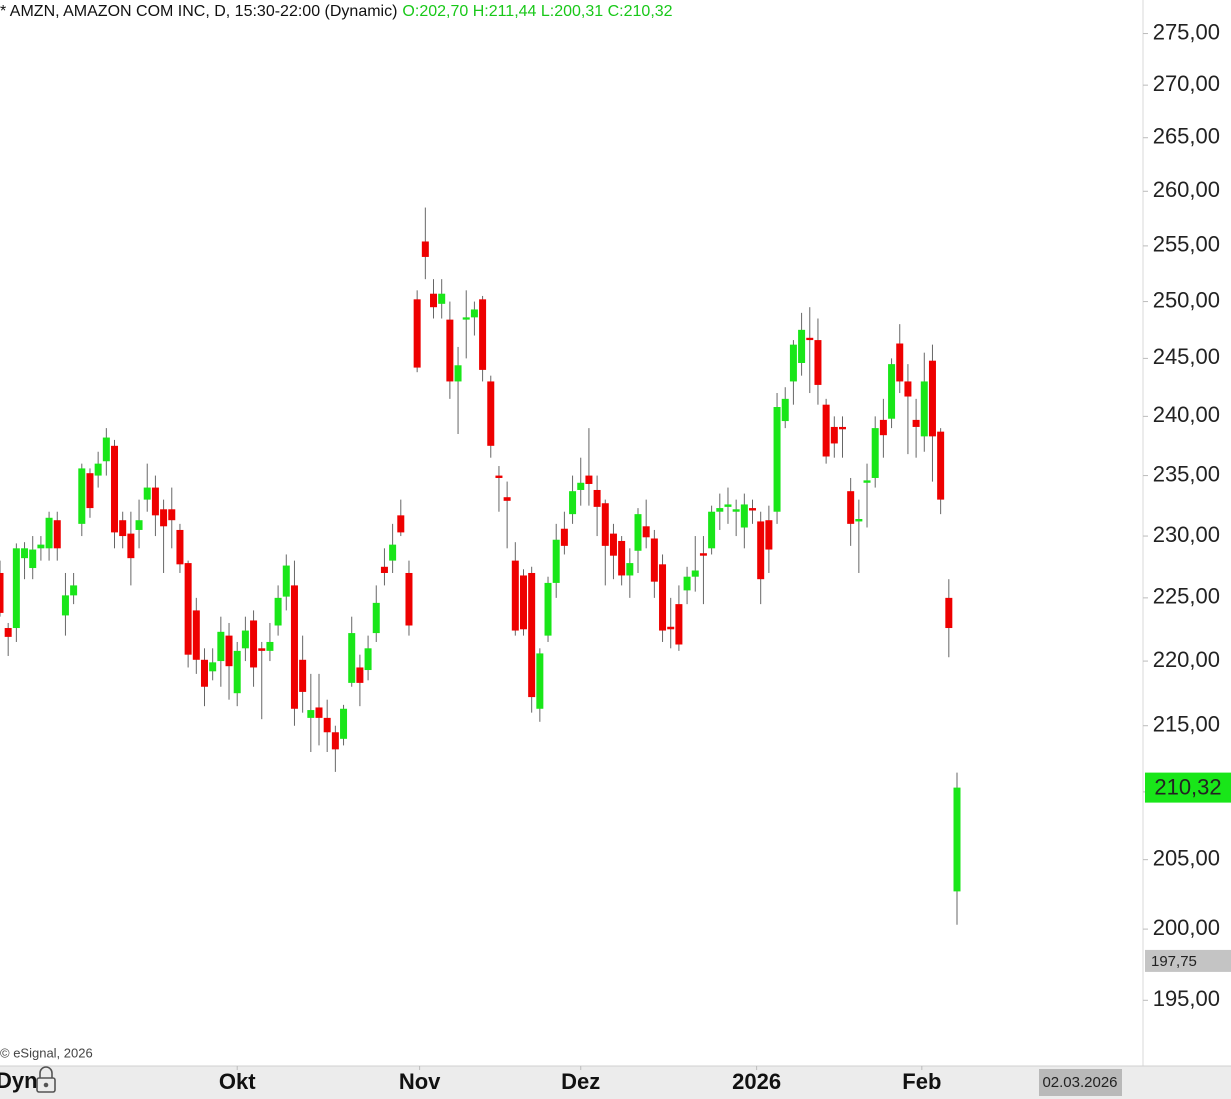 The height and width of the screenshot is (1099, 1231). I want to click on y-tick-label: 260,00, so click(1186, 189).